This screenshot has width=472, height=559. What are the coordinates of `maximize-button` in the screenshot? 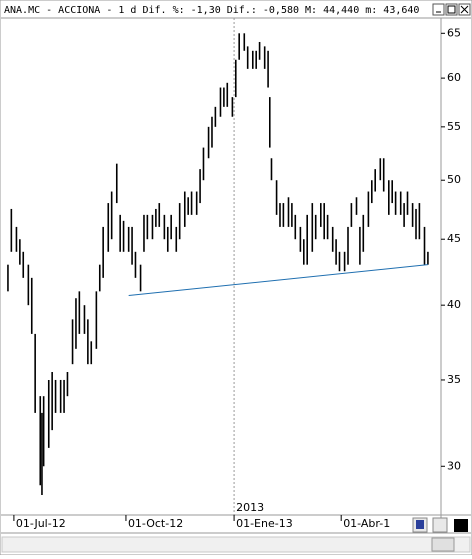 It's located at (451, 9).